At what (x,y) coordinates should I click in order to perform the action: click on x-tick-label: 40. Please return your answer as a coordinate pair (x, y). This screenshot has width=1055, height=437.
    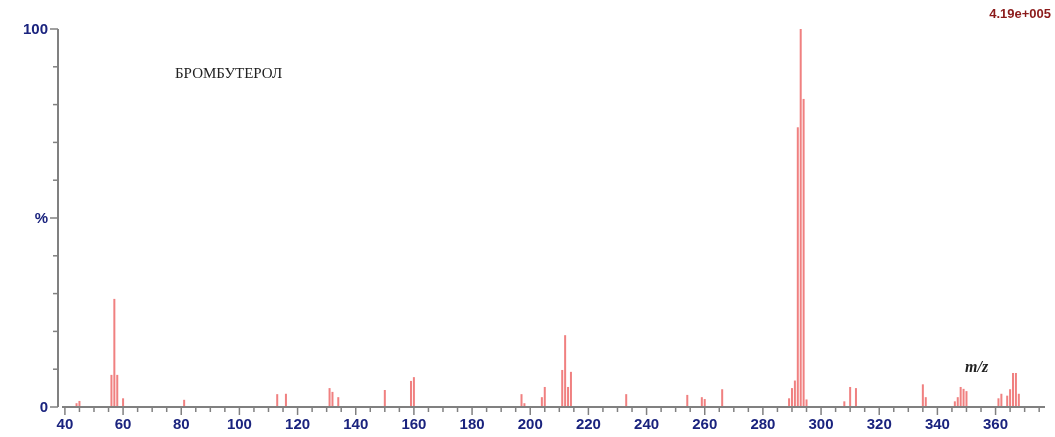
    Looking at the image, I should click on (65, 423).